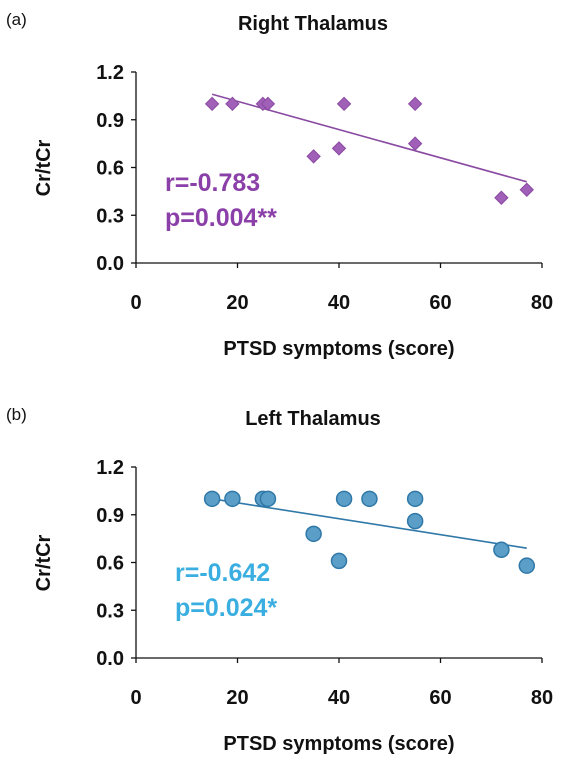 This screenshot has width=566, height=775. What do you see at coordinates (369, 523) in the screenshot?
I see `trend-line` at bounding box center [369, 523].